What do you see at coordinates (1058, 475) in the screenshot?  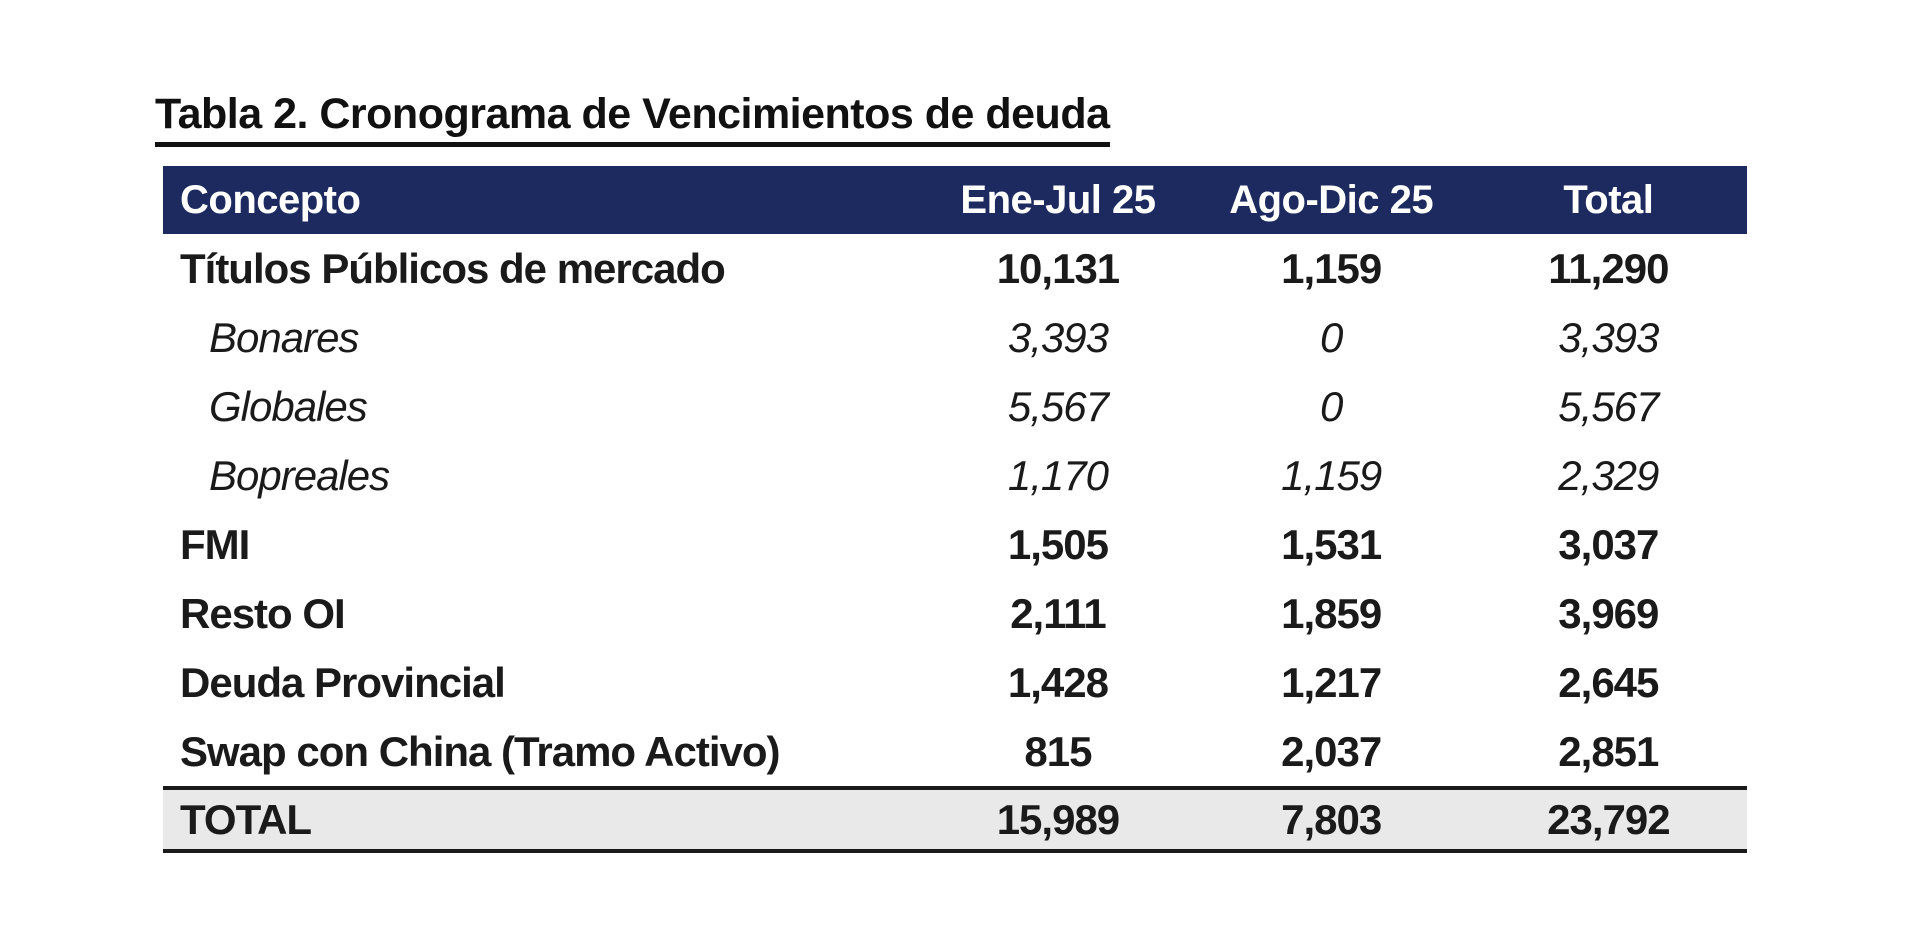 I see `row-value: 1,170` at bounding box center [1058, 475].